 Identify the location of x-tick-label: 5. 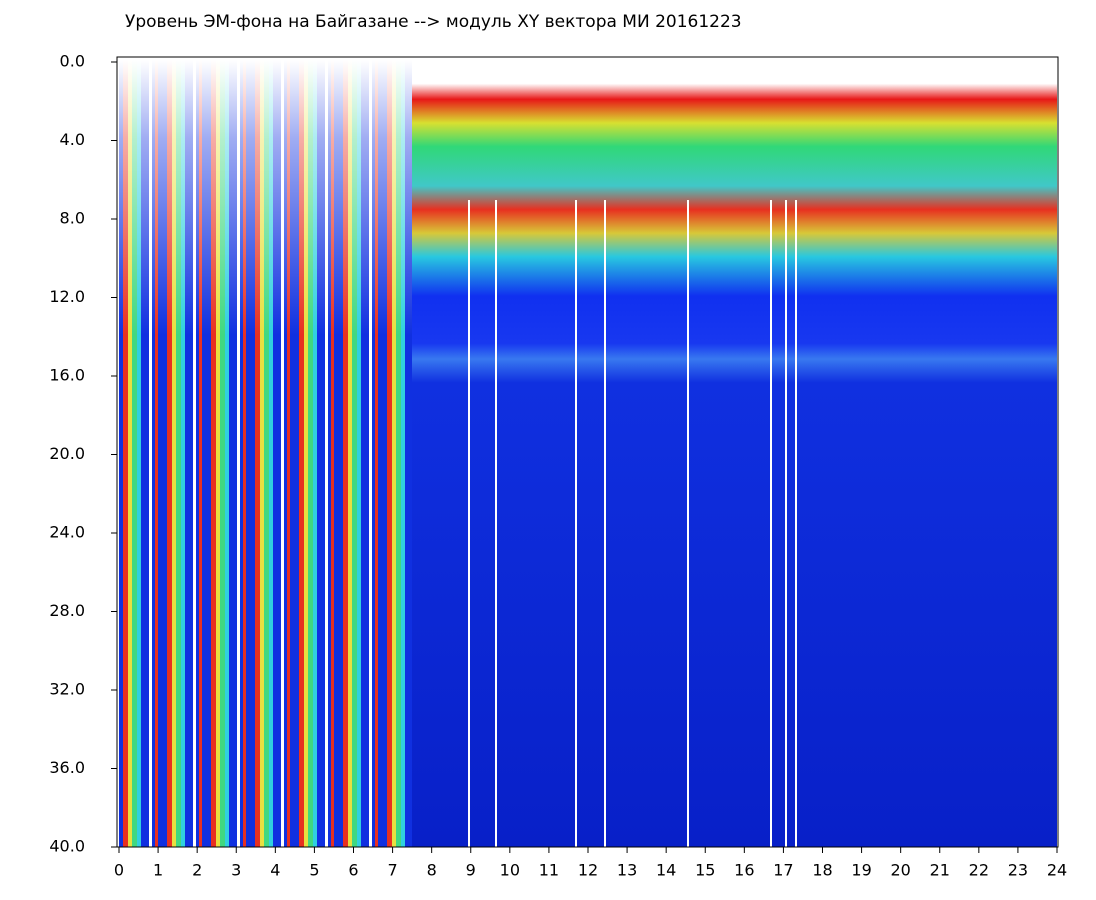
(314, 870).